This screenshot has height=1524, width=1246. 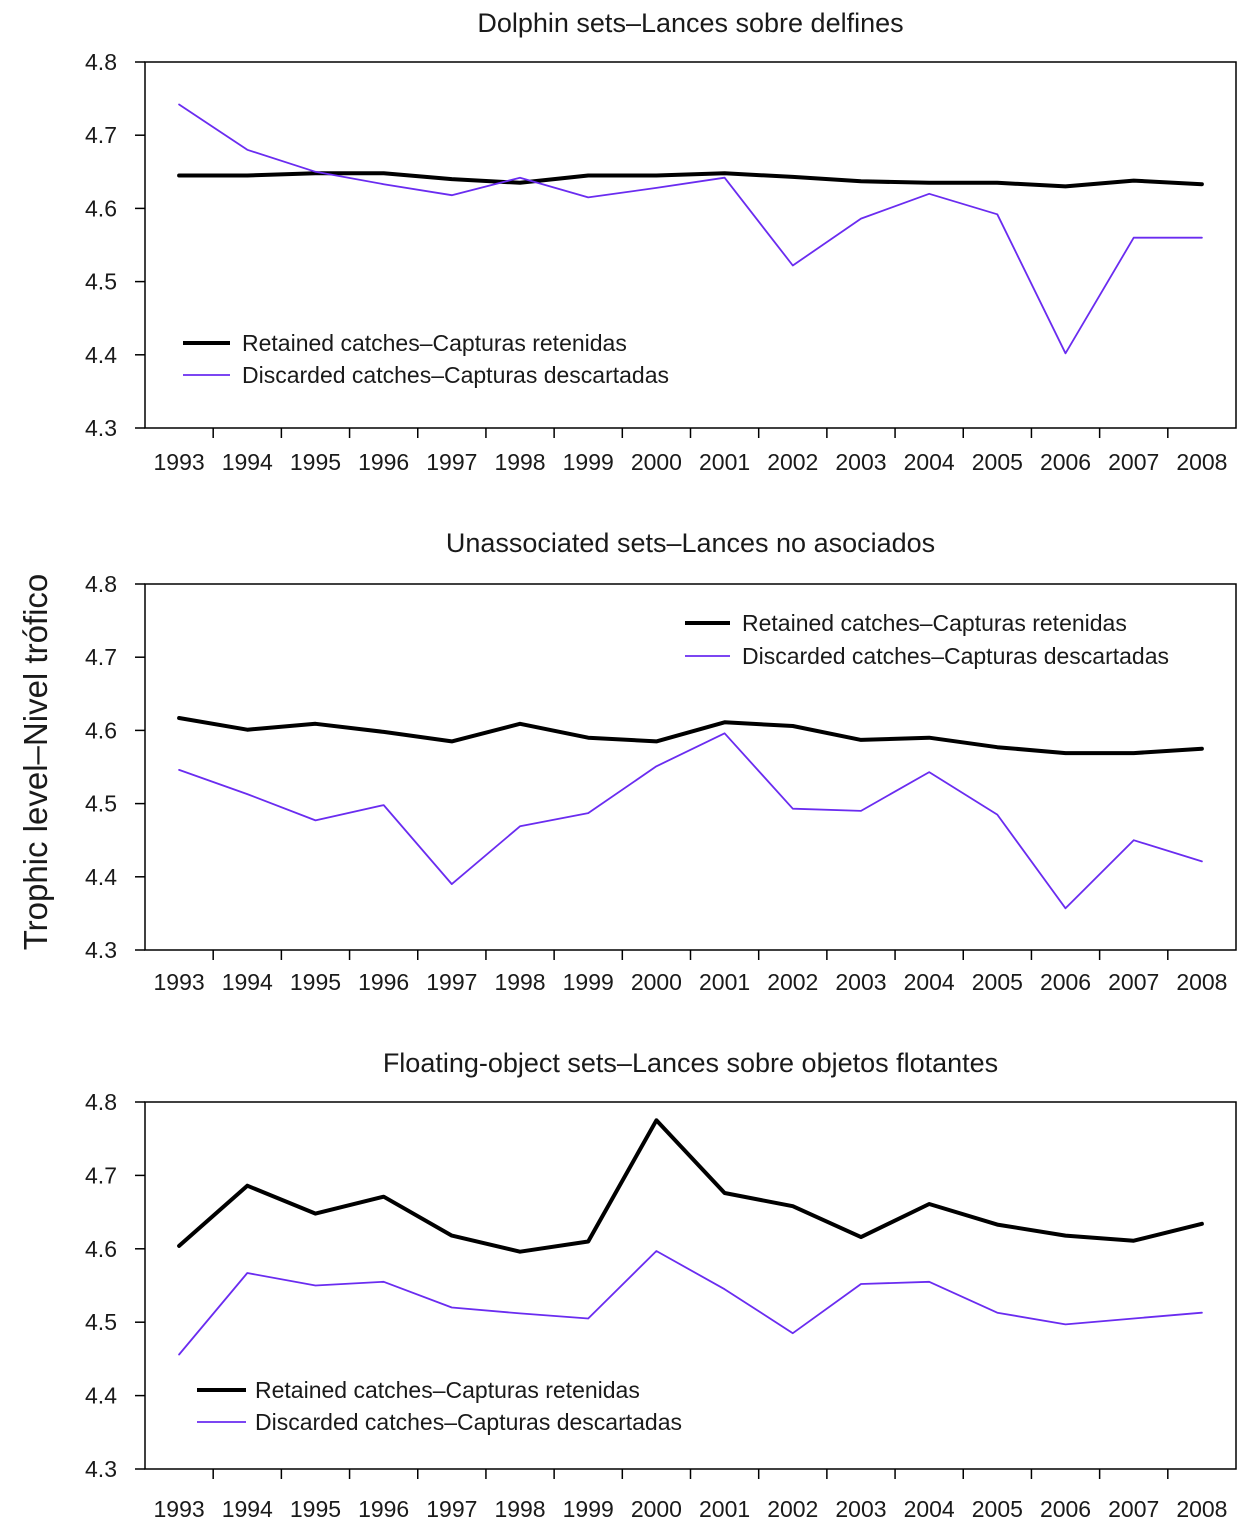 What do you see at coordinates (35, 762) in the screenshot?
I see `y-axis-label: Trophic level–Nivel trófico` at bounding box center [35, 762].